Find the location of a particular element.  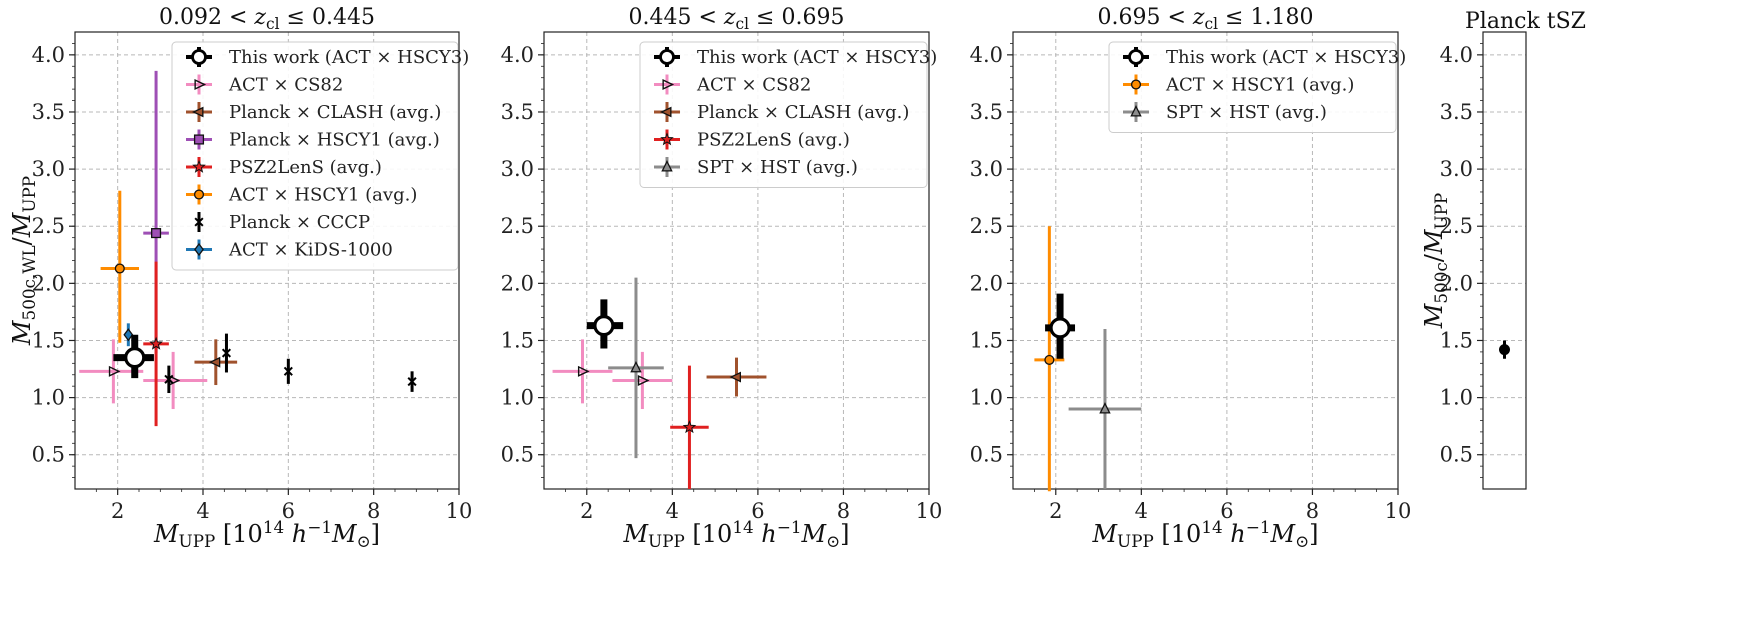

series-act-cs82 is located at coordinates (143, 374).